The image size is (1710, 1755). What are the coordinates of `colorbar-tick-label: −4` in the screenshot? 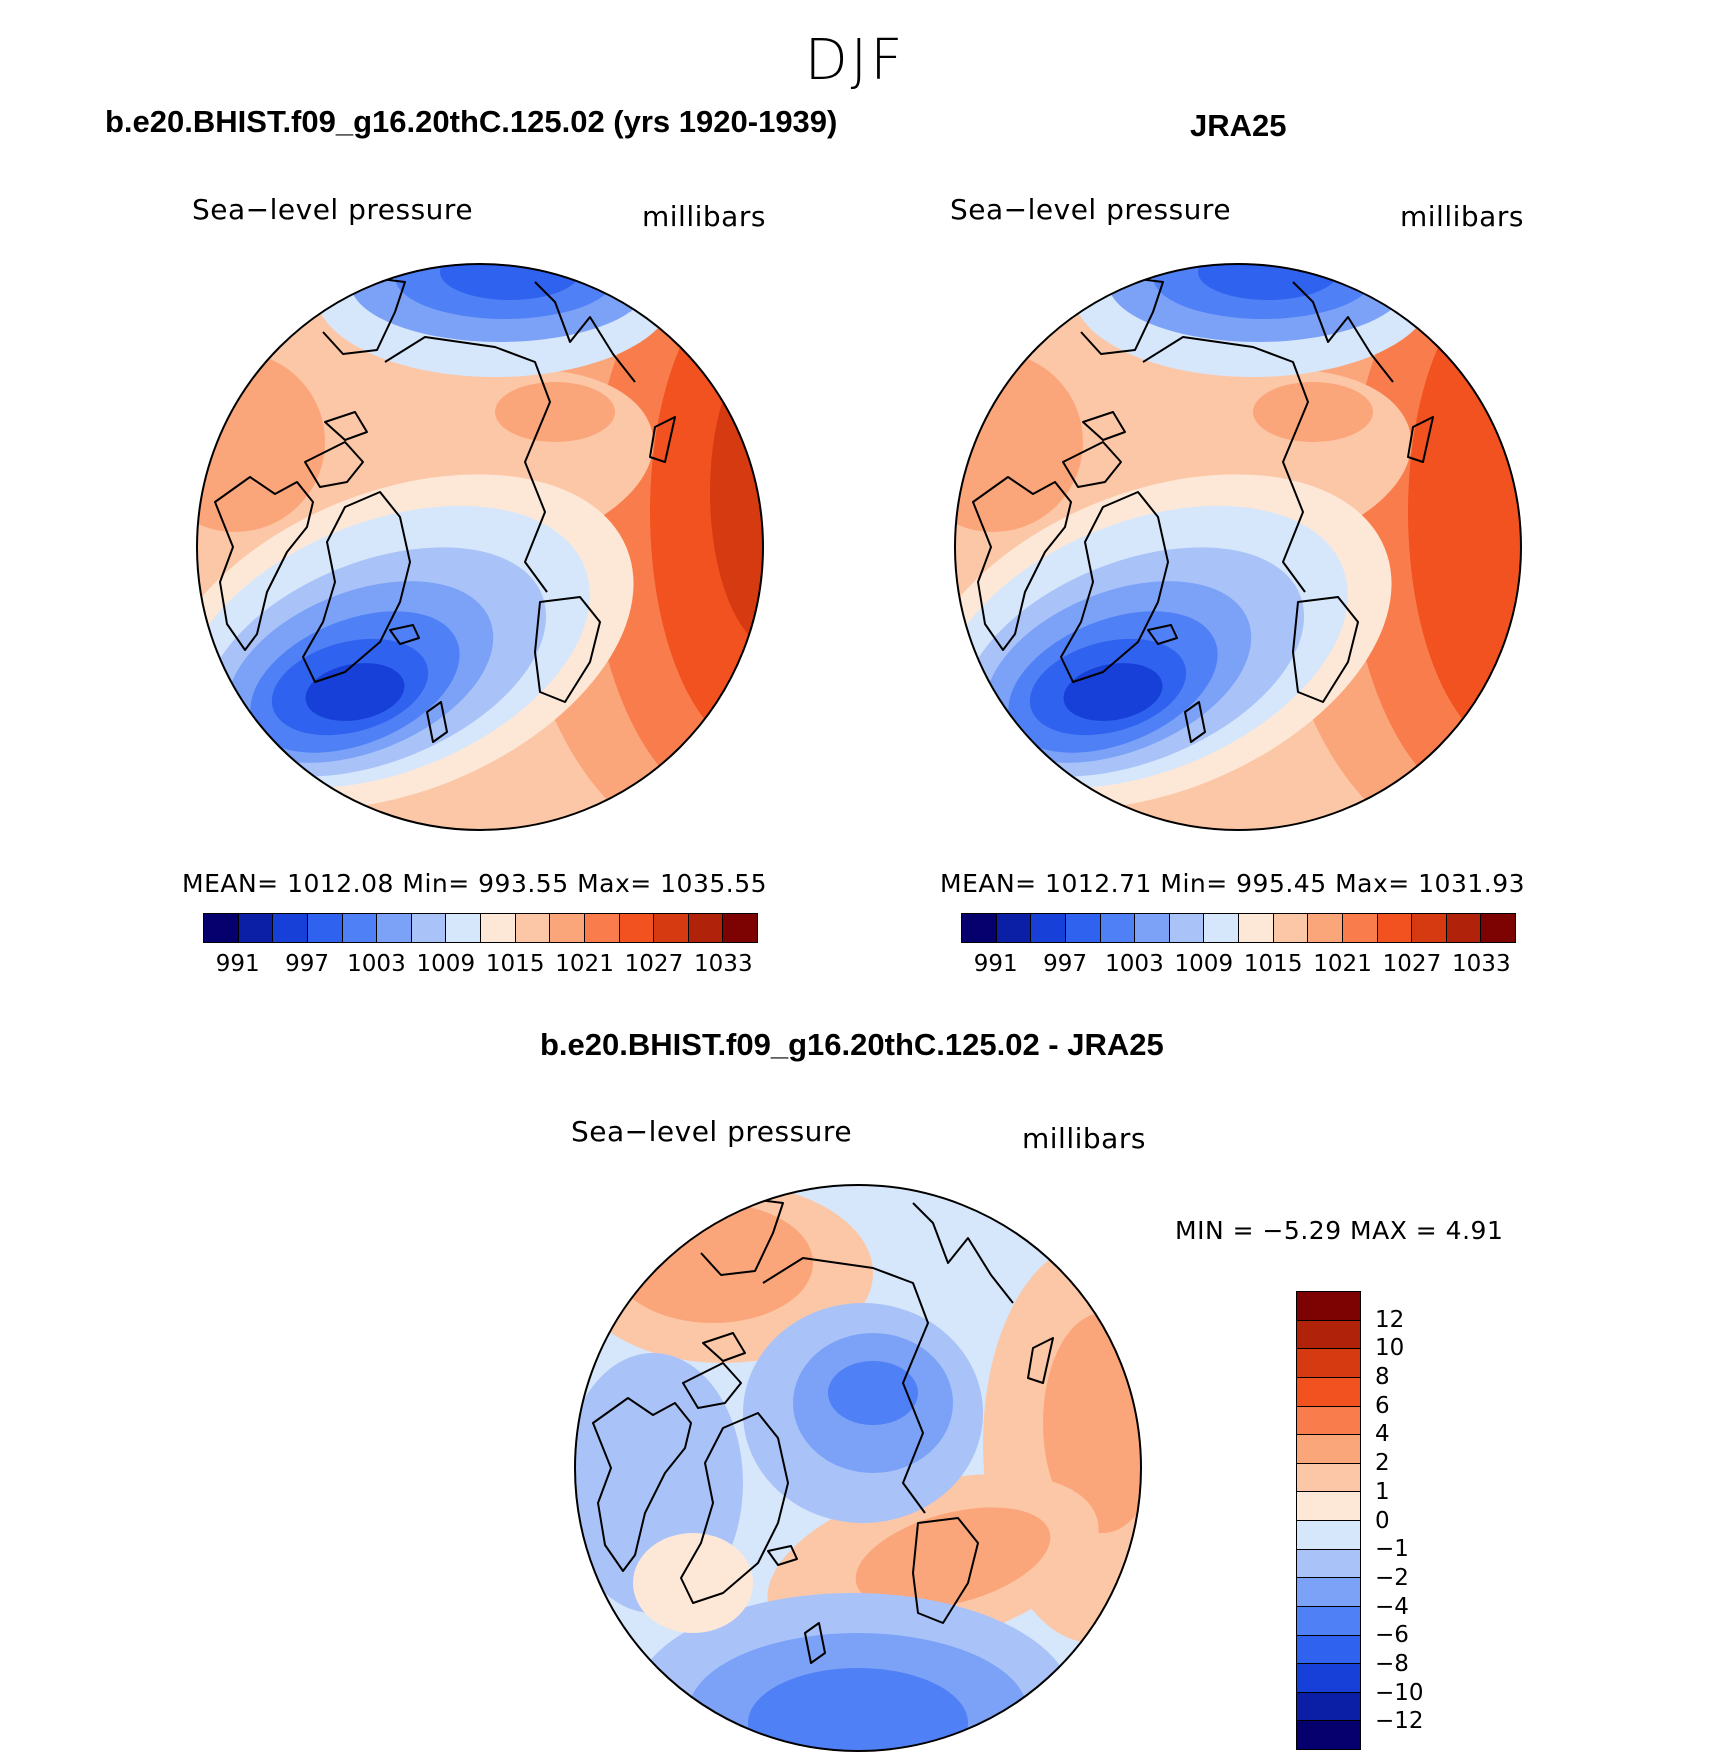 It's located at (1392, 1606).